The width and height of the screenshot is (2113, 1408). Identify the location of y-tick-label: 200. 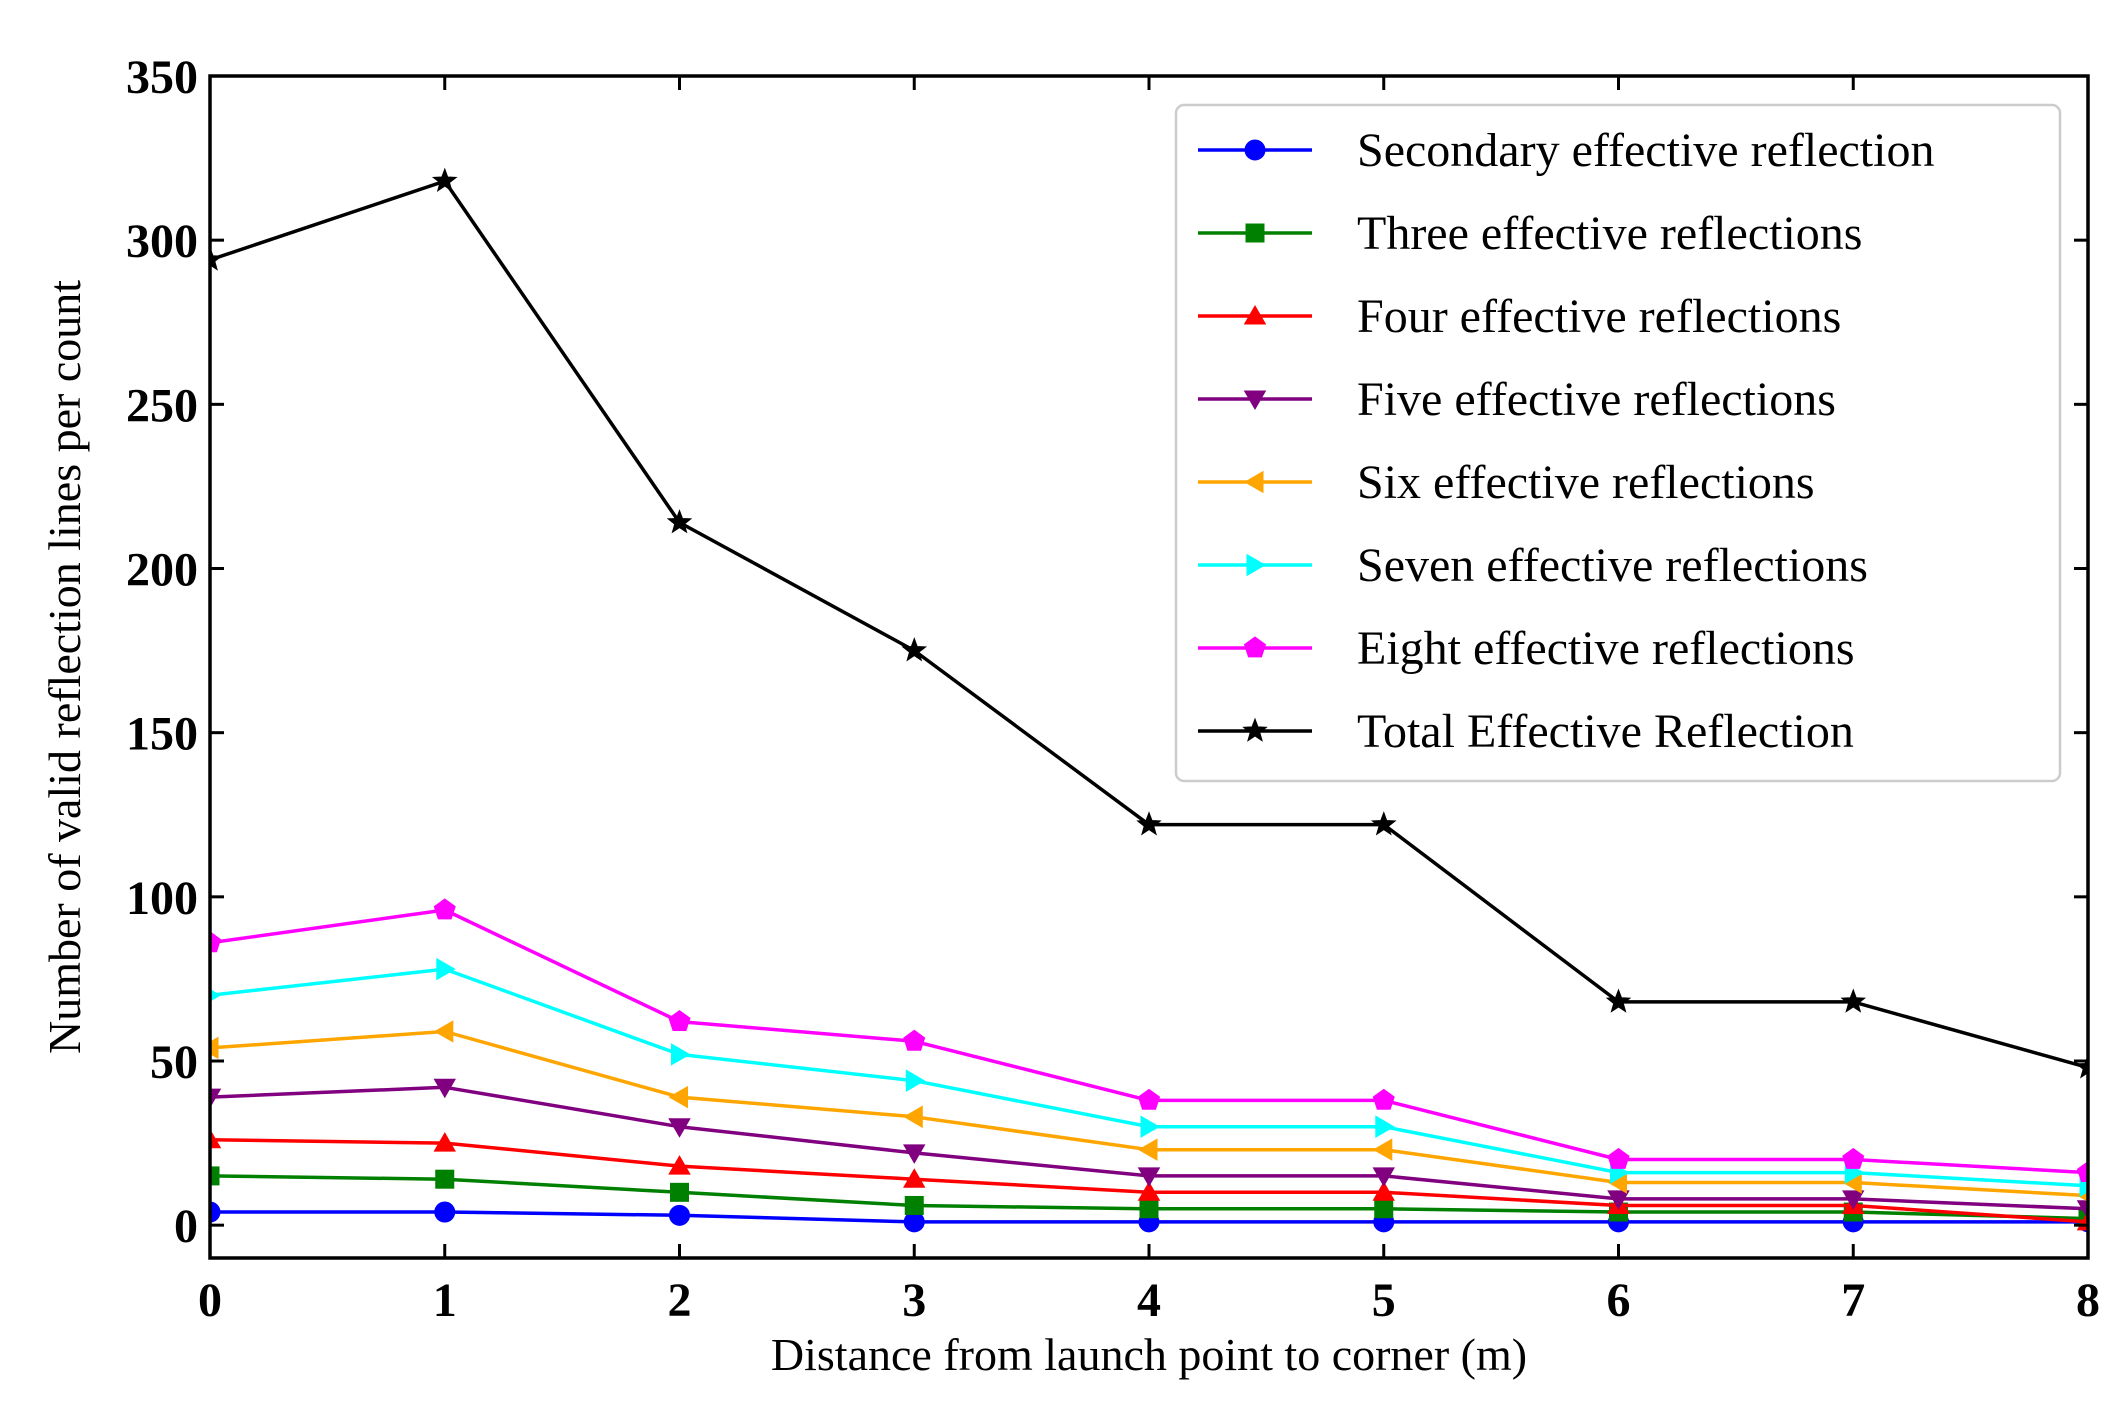
(162, 570).